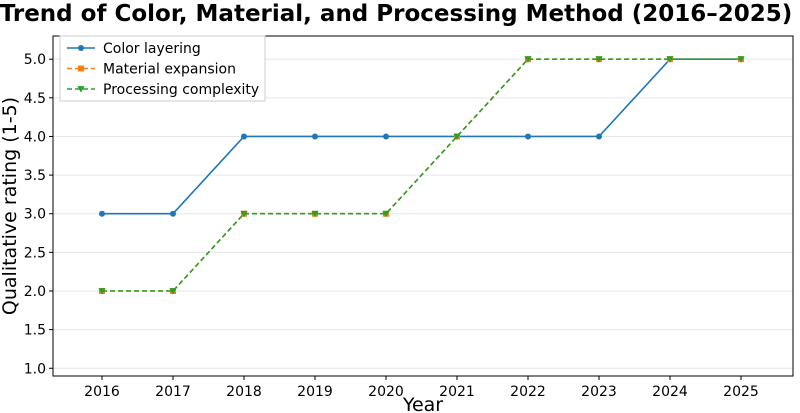 The image size is (800, 413). Describe the element at coordinates (457, 392) in the screenshot. I see `x-tick-label: 2021` at that location.